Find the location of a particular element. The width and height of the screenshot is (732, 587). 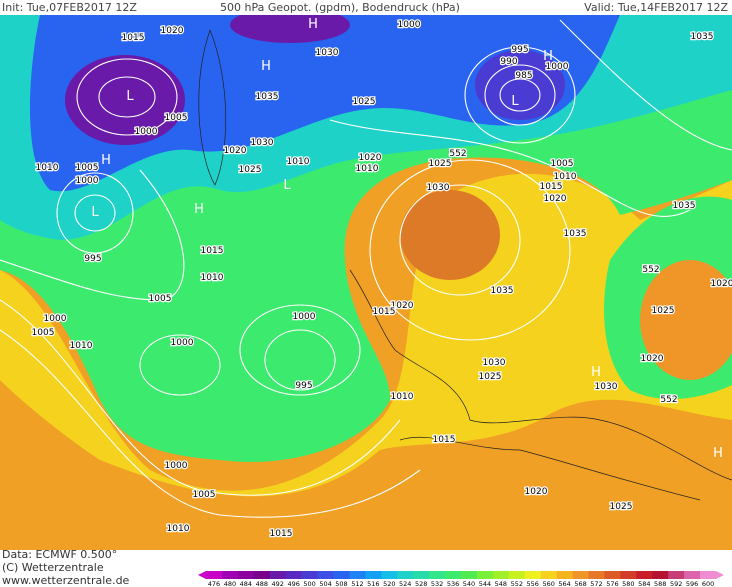

legend-level: 568 is located at coordinates (580, 583).